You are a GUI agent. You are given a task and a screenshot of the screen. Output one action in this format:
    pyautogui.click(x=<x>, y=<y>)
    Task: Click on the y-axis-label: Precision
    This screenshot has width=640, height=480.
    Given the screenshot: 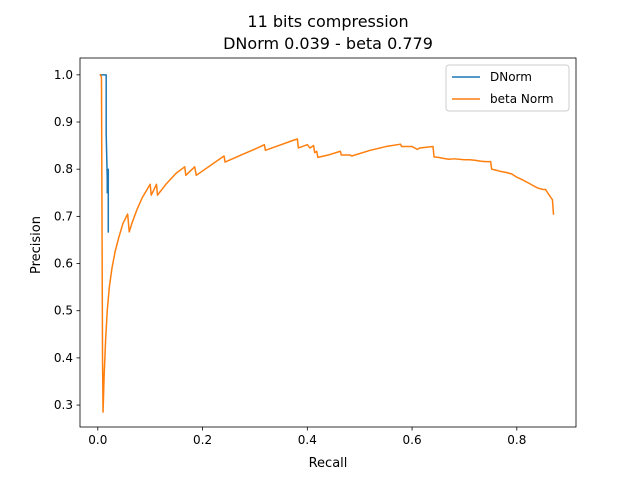 What is the action you would take?
    pyautogui.click(x=36, y=245)
    